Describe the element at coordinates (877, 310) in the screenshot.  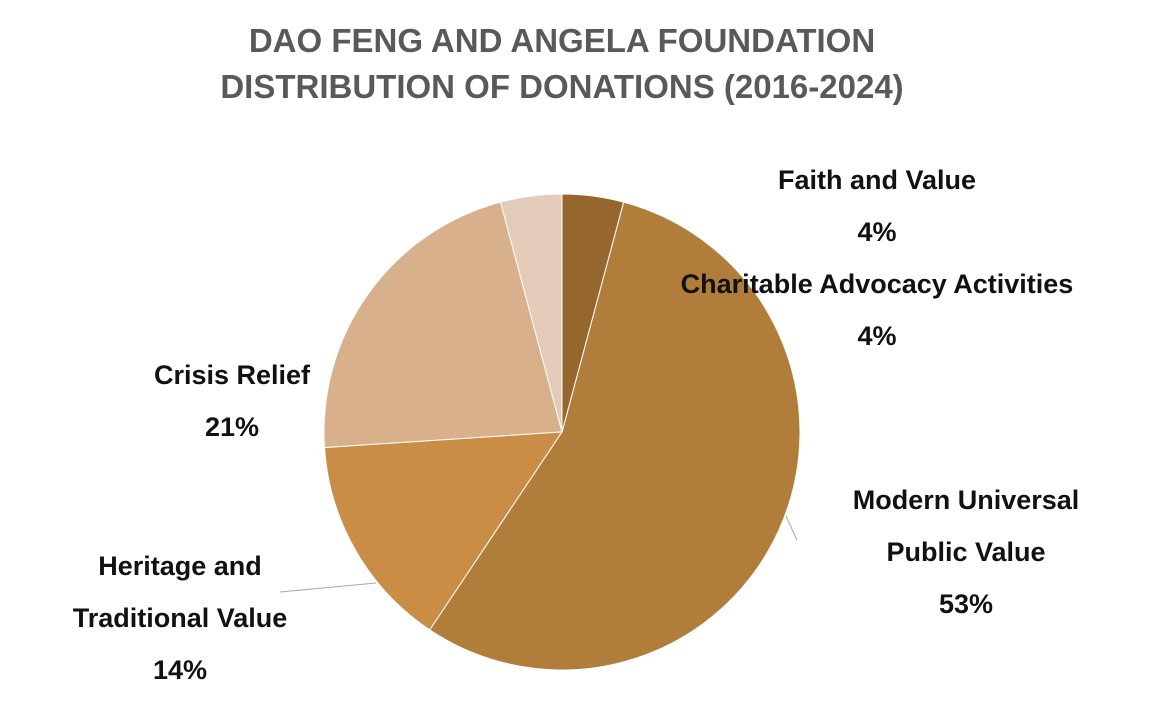
I see `slice-label: Charitable Advocacy Activities 4%` at that location.